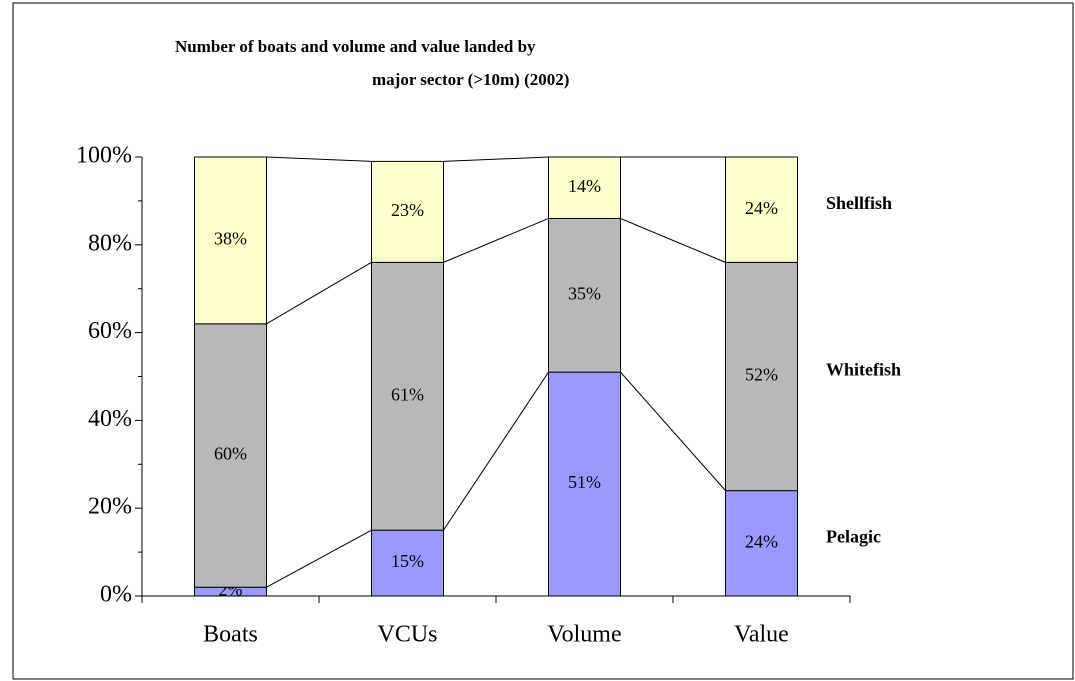 Image resolution: width=1075 pixels, height=681 pixels. Describe the element at coordinates (470, 79) in the screenshot. I see `chart-title: major sector (>10m) (2002)` at that location.